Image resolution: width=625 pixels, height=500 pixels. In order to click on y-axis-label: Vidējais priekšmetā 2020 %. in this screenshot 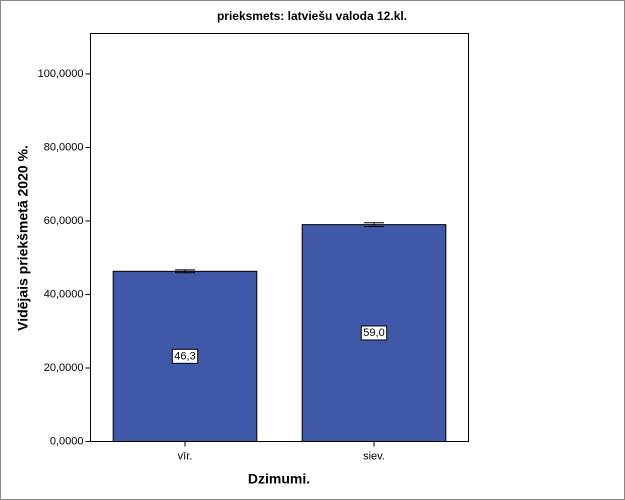, I will do `click(23, 238)`.